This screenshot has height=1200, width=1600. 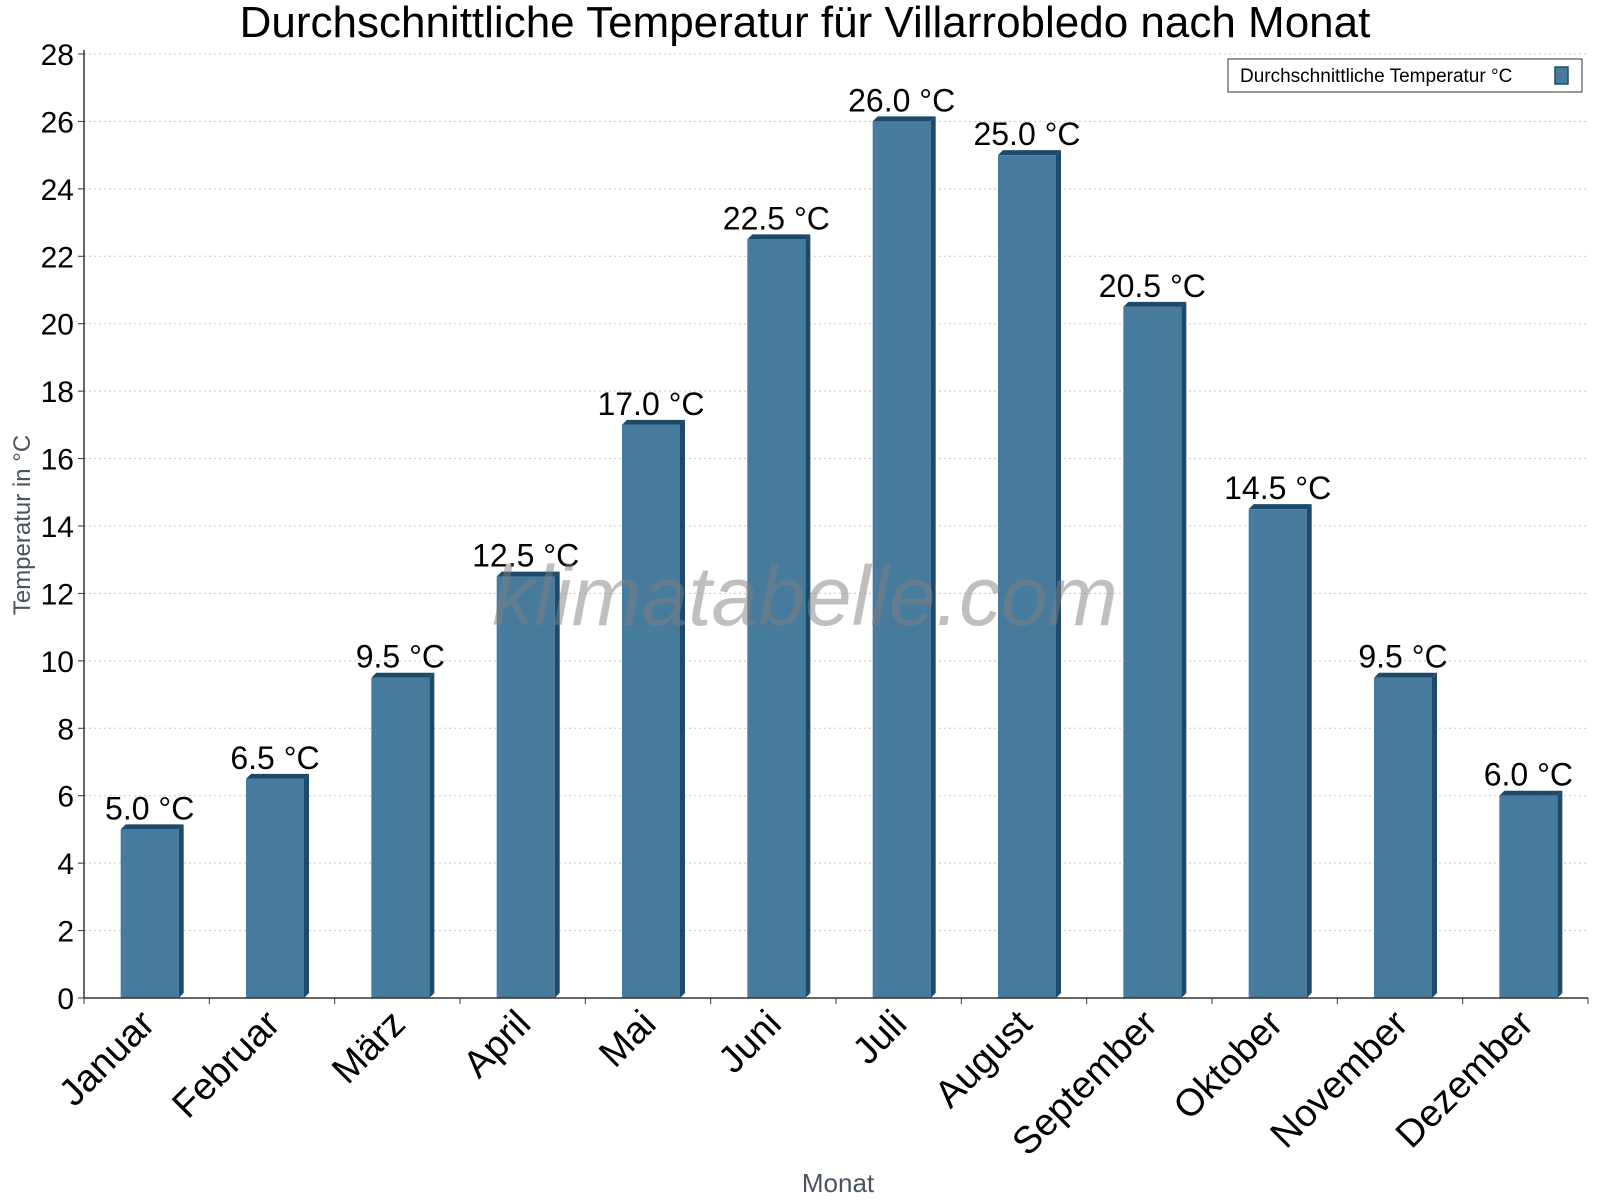 I want to click on y-tick-label: 22, so click(x=57, y=257).